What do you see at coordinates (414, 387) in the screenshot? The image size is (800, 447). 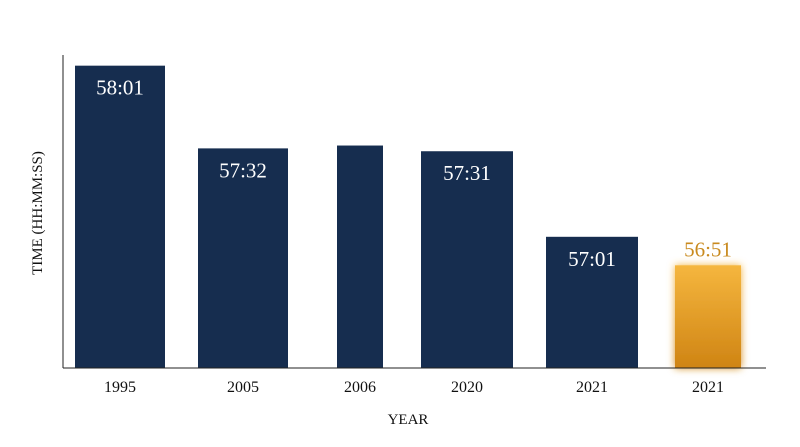 I see `x-tick-labels-group: 1995 2005 2006 2020 2021 2021` at bounding box center [414, 387].